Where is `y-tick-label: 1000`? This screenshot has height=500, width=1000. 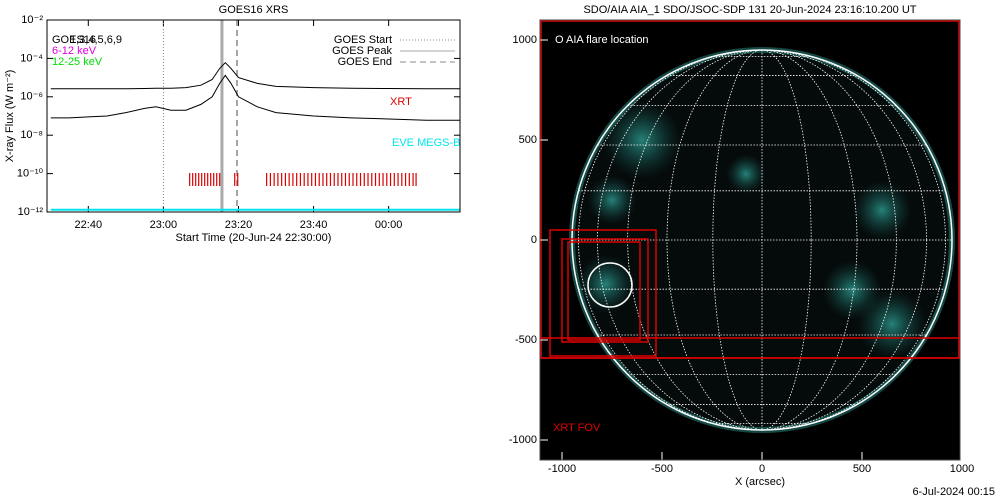
y-tick-label: 1000 is located at coordinates (525, 40).